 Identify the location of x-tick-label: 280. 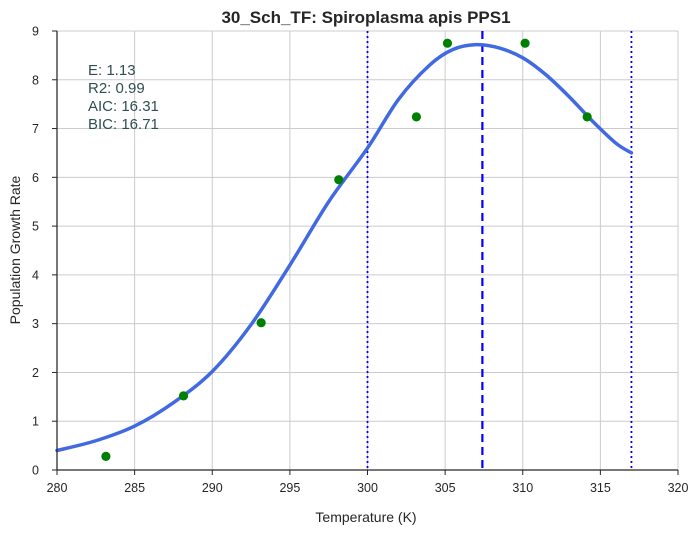
(57, 488).